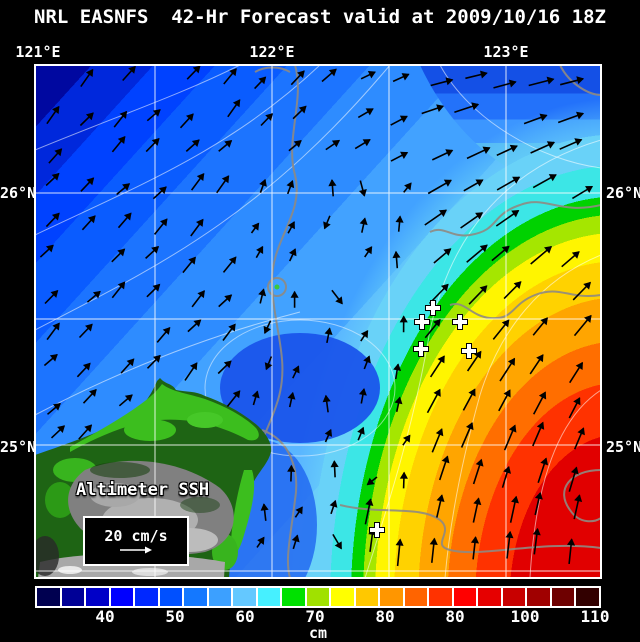  What do you see at coordinates (272, 52) in the screenshot?
I see `lon-label-1: 122°E` at bounding box center [272, 52].